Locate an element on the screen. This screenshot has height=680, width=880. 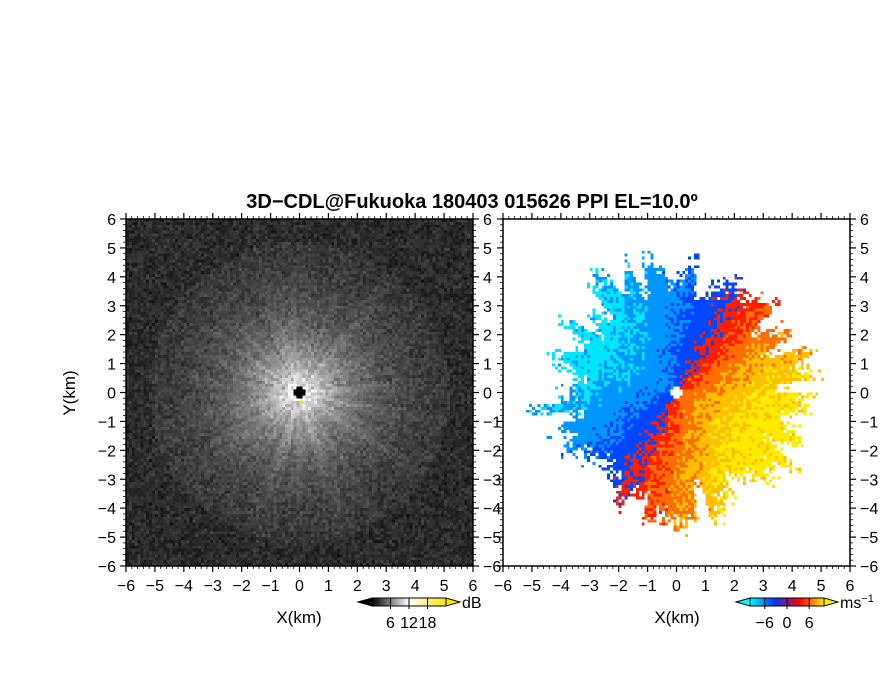
y-tick-label: −3 is located at coordinates (107, 480).